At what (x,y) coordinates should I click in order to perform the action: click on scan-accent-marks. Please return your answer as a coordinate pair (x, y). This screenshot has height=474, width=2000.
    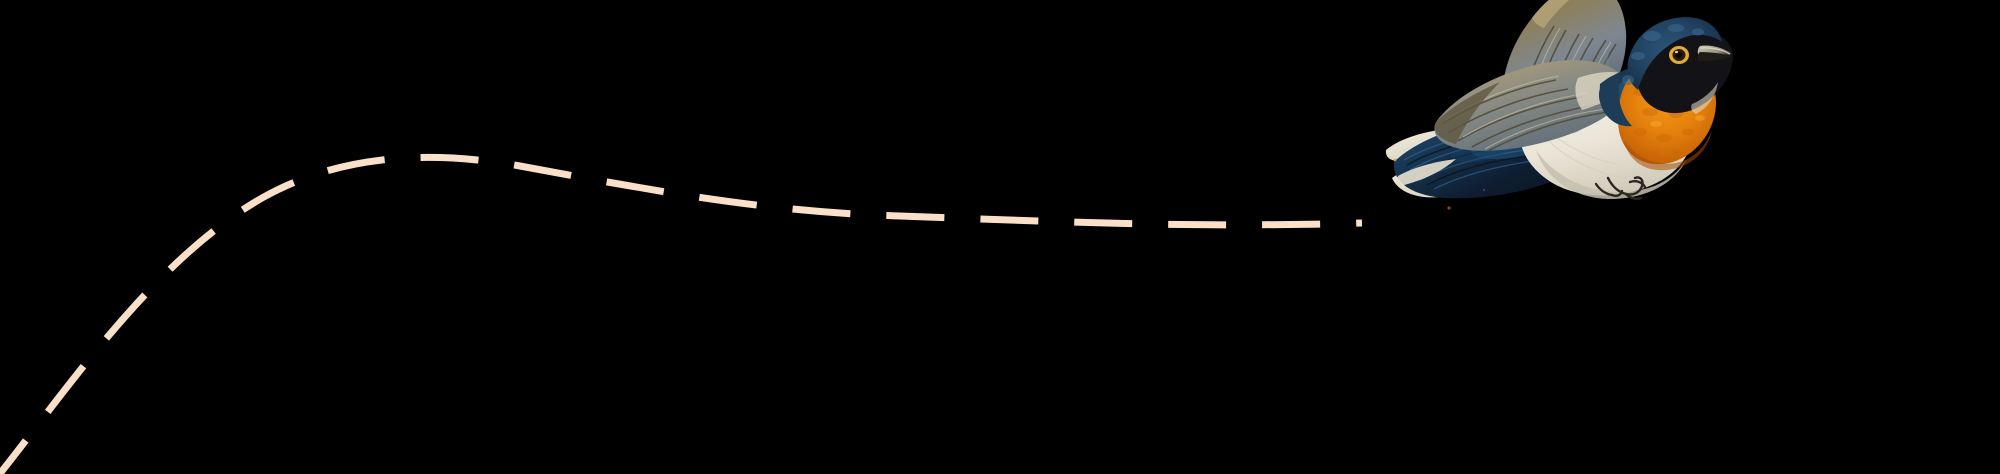
    Looking at the image, I should click on (1439, 184).